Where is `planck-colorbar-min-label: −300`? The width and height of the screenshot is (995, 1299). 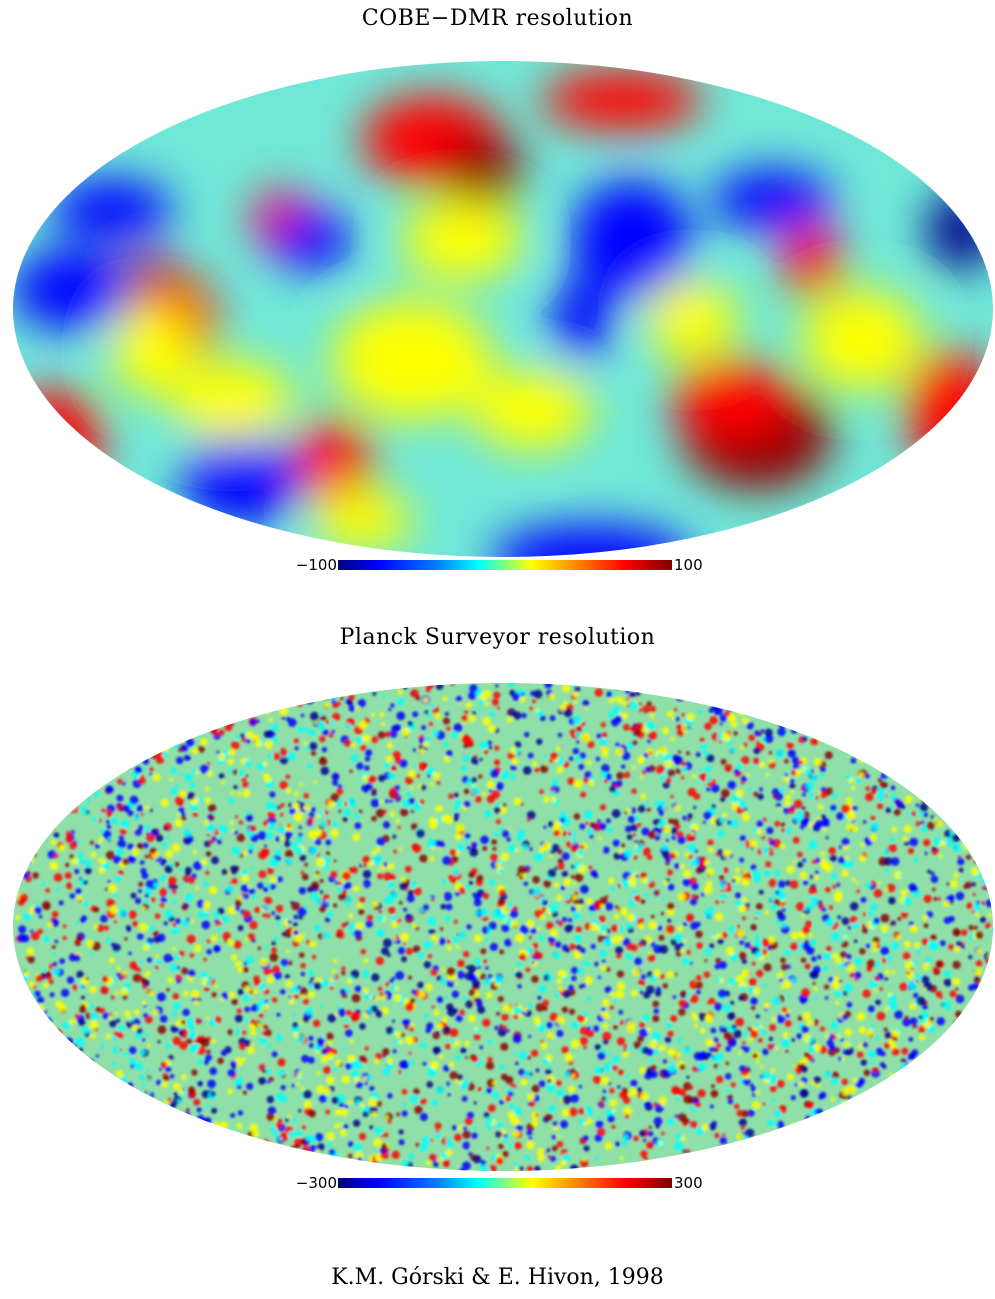 planck-colorbar-min-label: −300 is located at coordinates (316, 1183).